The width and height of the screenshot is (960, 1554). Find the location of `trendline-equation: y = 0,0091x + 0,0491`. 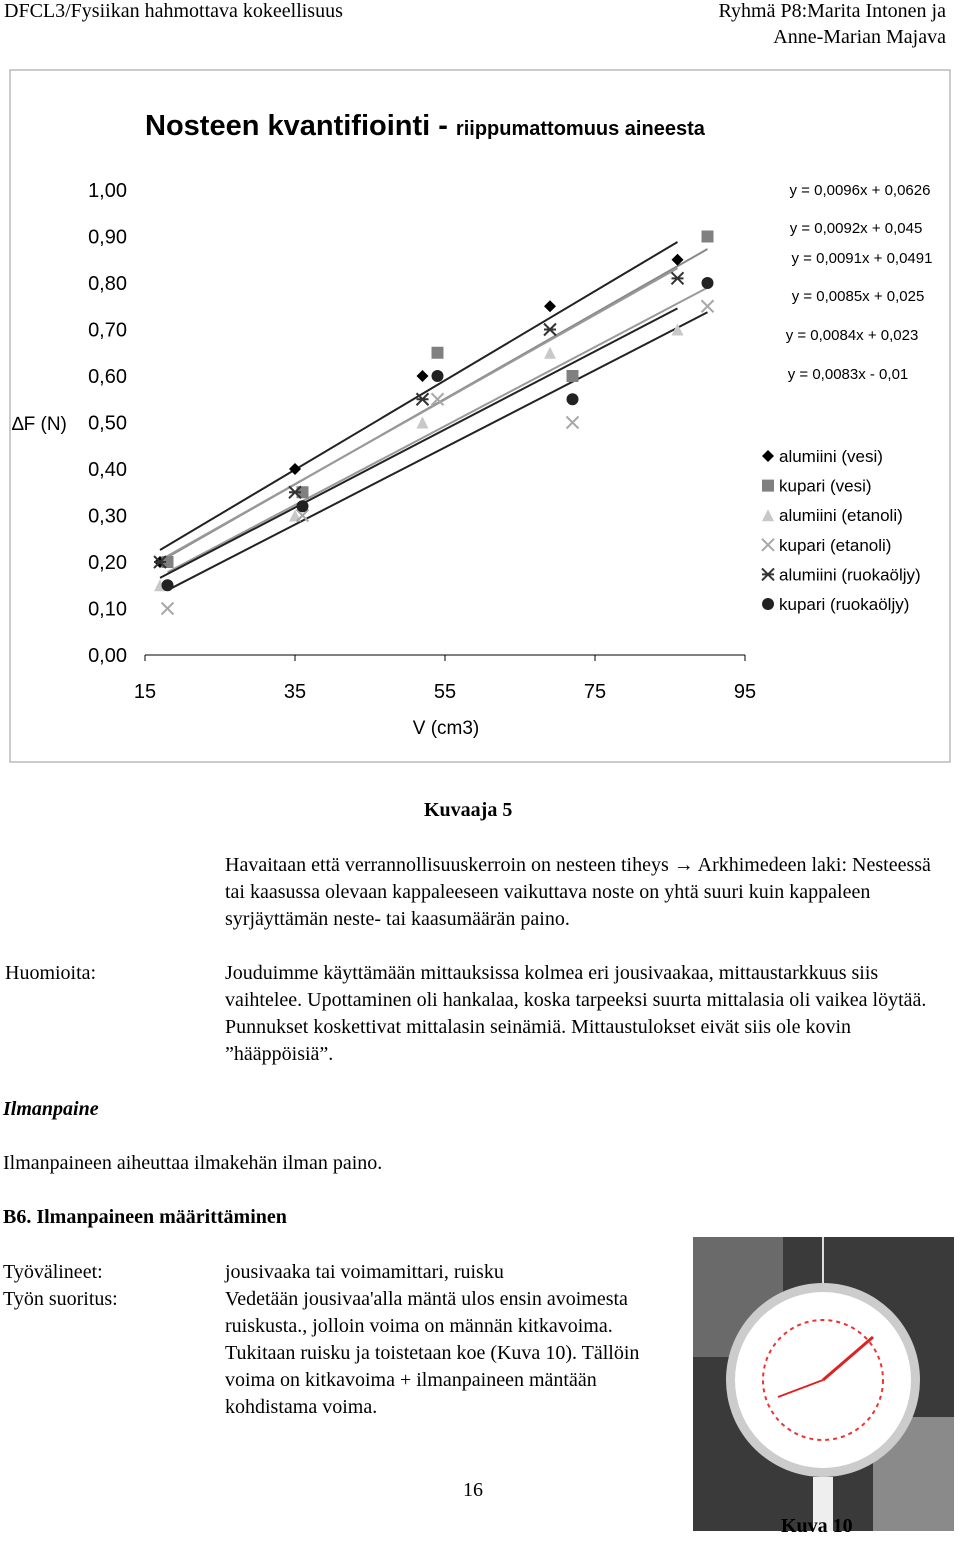

trendline-equation: y = 0,0091x + 0,0491 is located at coordinates (862, 258).